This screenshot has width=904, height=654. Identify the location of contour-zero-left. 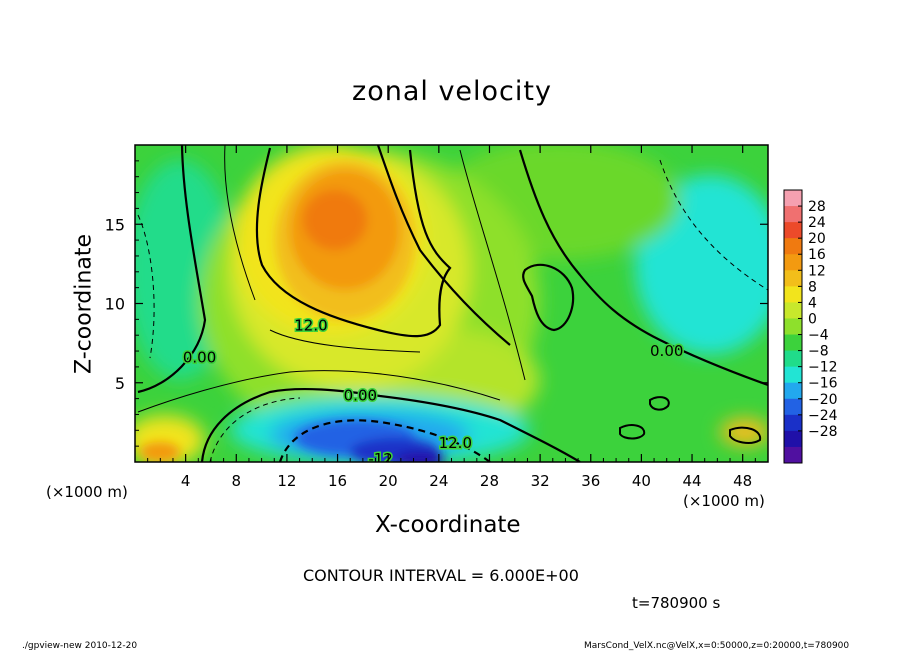
(172, 269).